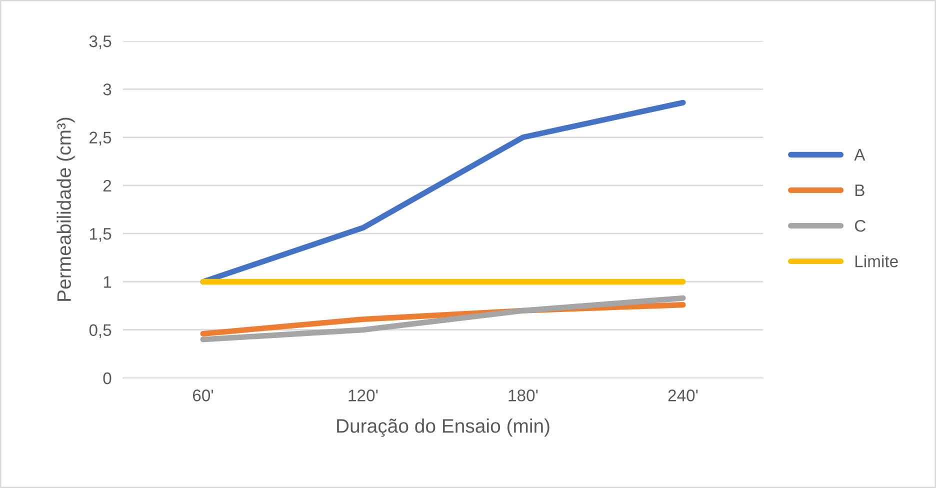 This screenshot has width=936, height=488. Describe the element at coordinates (860, 226) in the screenshot. I see `legend-label: C` at that location.